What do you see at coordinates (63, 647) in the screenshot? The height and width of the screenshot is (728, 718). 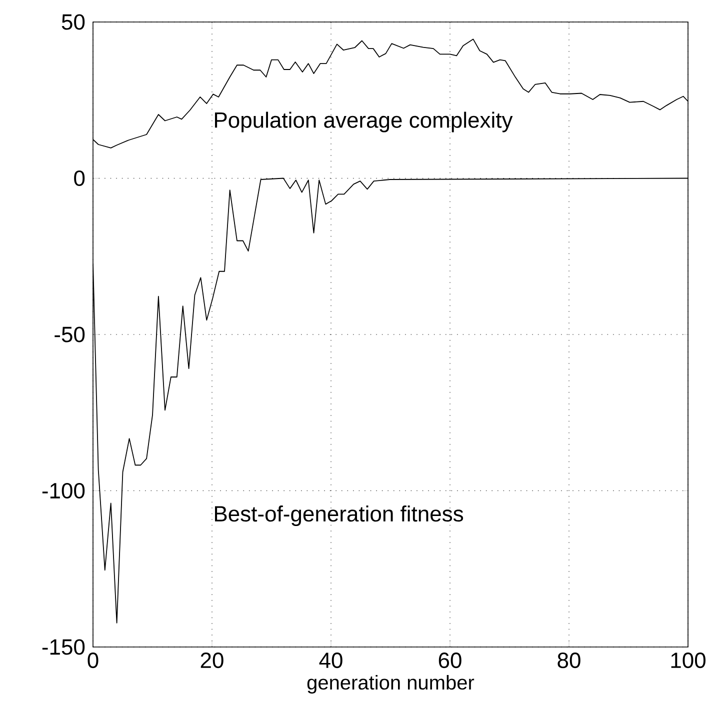 I see `y-tick-label: -150` at bounding box center [63, 647].